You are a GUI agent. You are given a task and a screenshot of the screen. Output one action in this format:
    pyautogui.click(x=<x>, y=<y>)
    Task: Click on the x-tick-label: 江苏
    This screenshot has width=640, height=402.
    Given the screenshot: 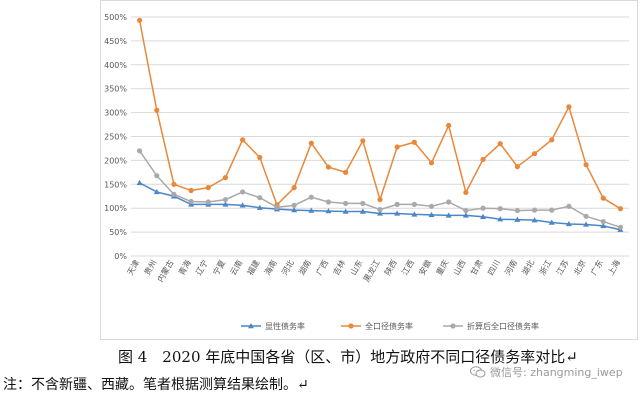 What is the action you would take?
    pyautogui.click(x=562, y=267)
    